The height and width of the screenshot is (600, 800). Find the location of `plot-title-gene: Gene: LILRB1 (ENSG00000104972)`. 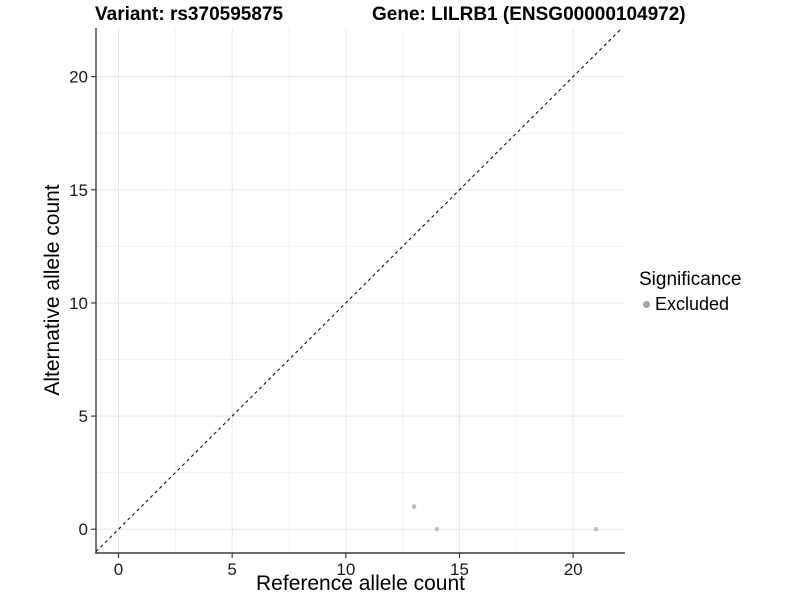

plot-title-gene: Gene: LILRB1 (ENSG00000104972) is located at coordinates (529, 14).